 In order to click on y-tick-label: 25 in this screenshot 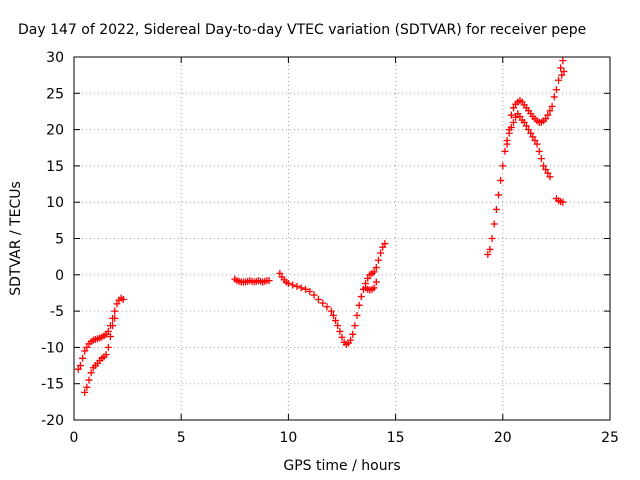, I will do `click(55, 94)`.